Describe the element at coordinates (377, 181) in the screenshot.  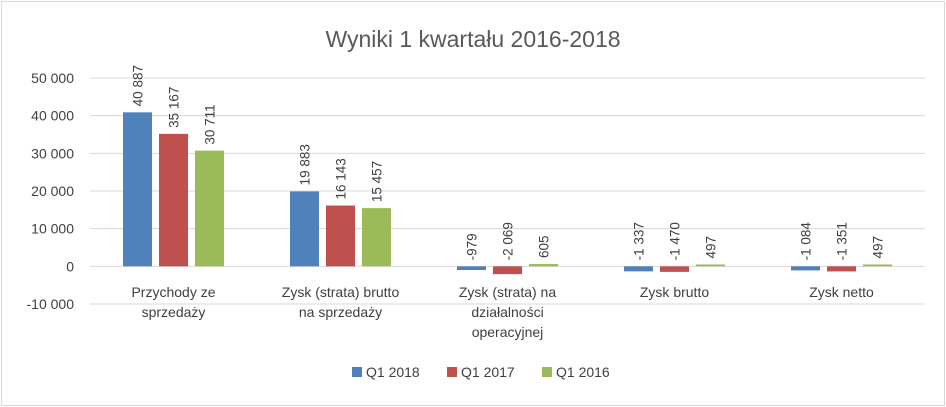
I see `data-label: 15 457` at that location.